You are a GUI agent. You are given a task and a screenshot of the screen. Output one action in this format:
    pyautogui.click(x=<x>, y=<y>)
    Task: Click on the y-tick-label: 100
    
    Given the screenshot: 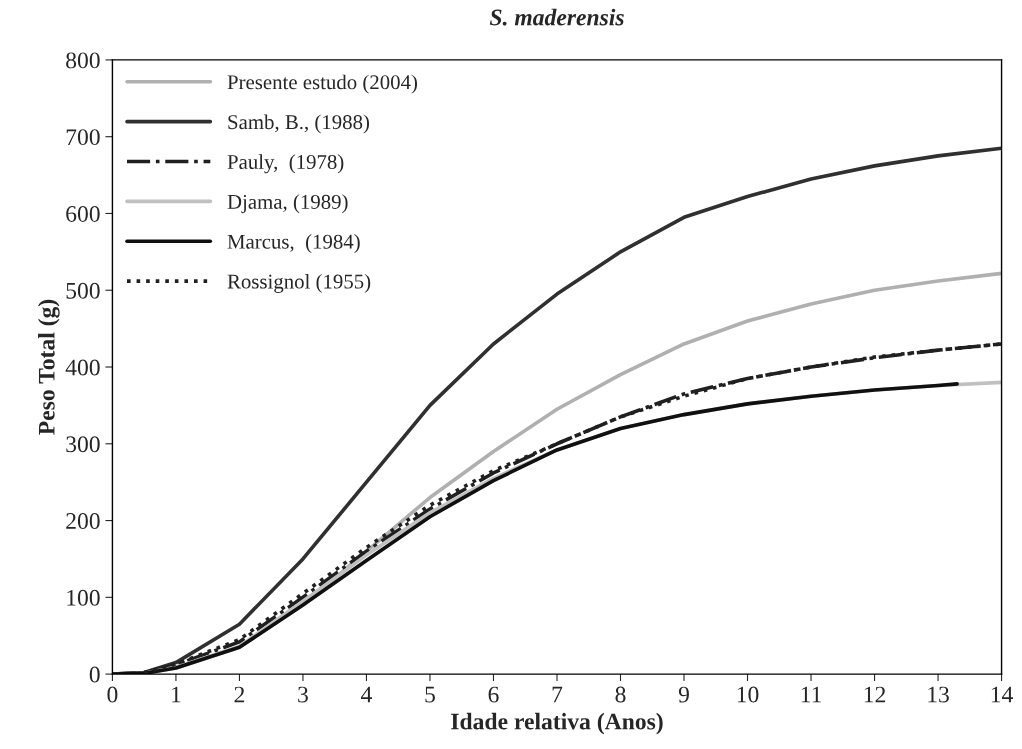 What is the action you would take?
    pyautogui.click(x=83, y=597)
    